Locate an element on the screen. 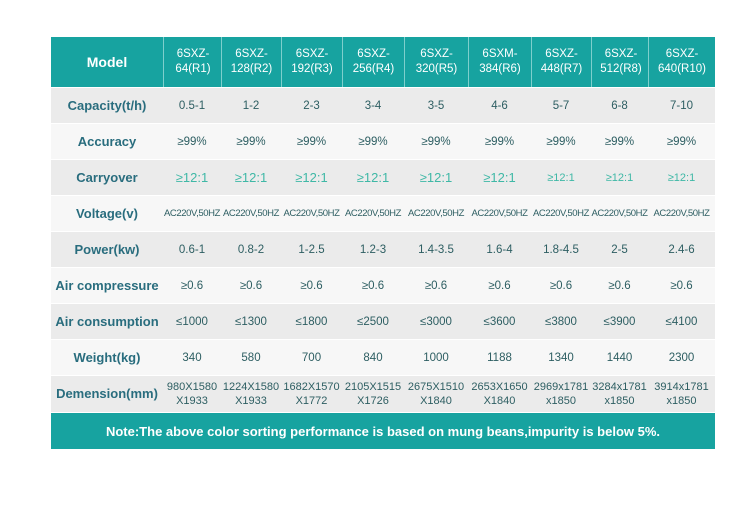 The height and width of the screenshot is (509, 750). table-cell: 2.4-6 is located at coordinates (681, 249).